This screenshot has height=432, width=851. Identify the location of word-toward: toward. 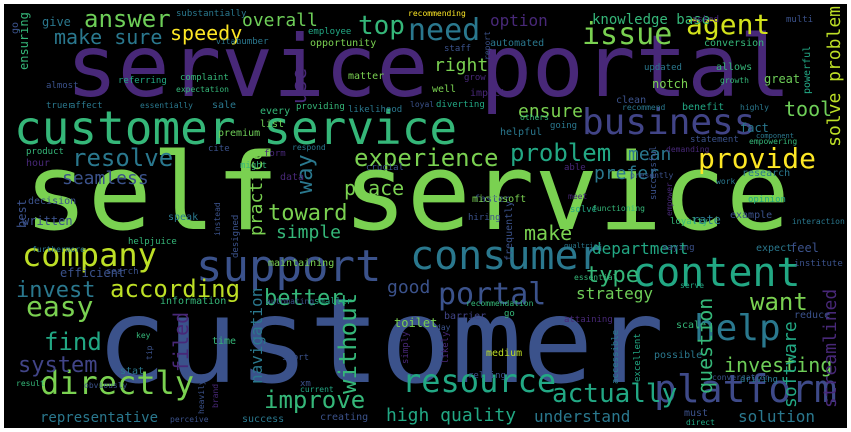
(307, 213).